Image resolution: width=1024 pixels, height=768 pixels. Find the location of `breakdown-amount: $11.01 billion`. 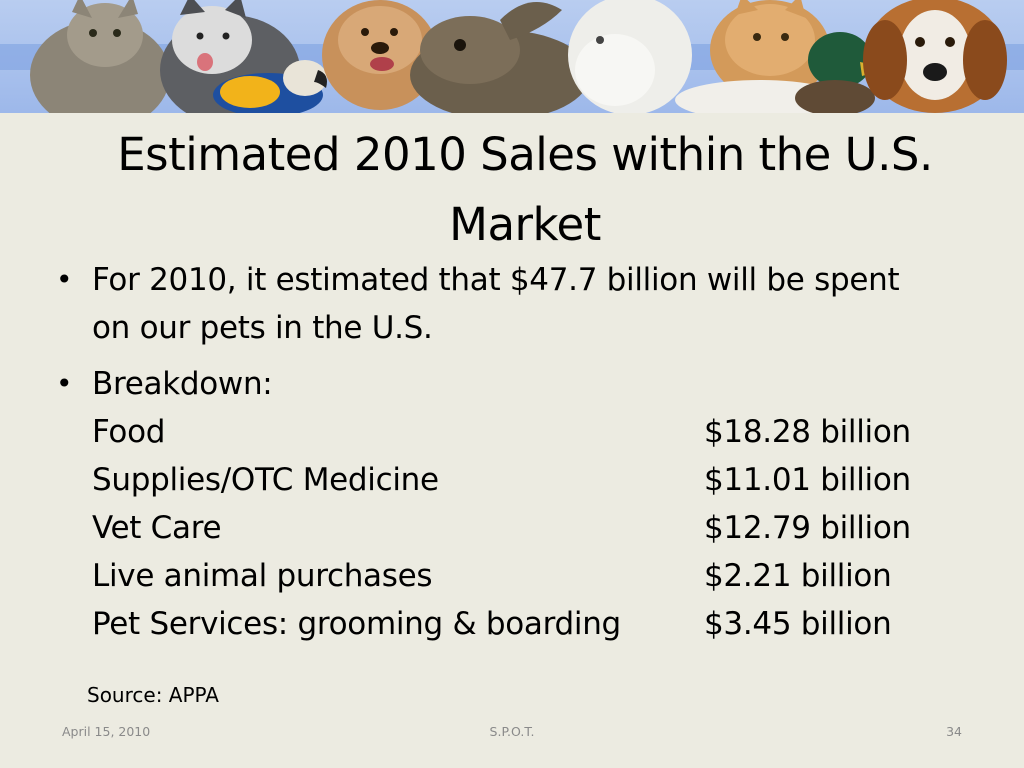

breakdown-amount: $11.01 billion is located at coordinates (807, 480).